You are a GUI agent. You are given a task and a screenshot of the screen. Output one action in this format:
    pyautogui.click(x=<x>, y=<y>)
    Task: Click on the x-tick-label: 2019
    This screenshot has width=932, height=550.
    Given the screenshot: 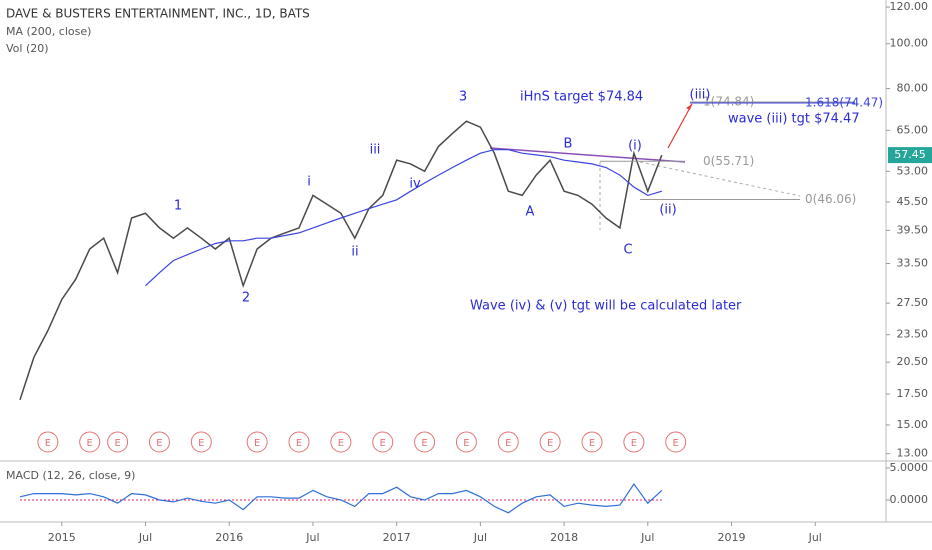 What is the action you would take?
    pyautogui.click(x=732, y=537)
    